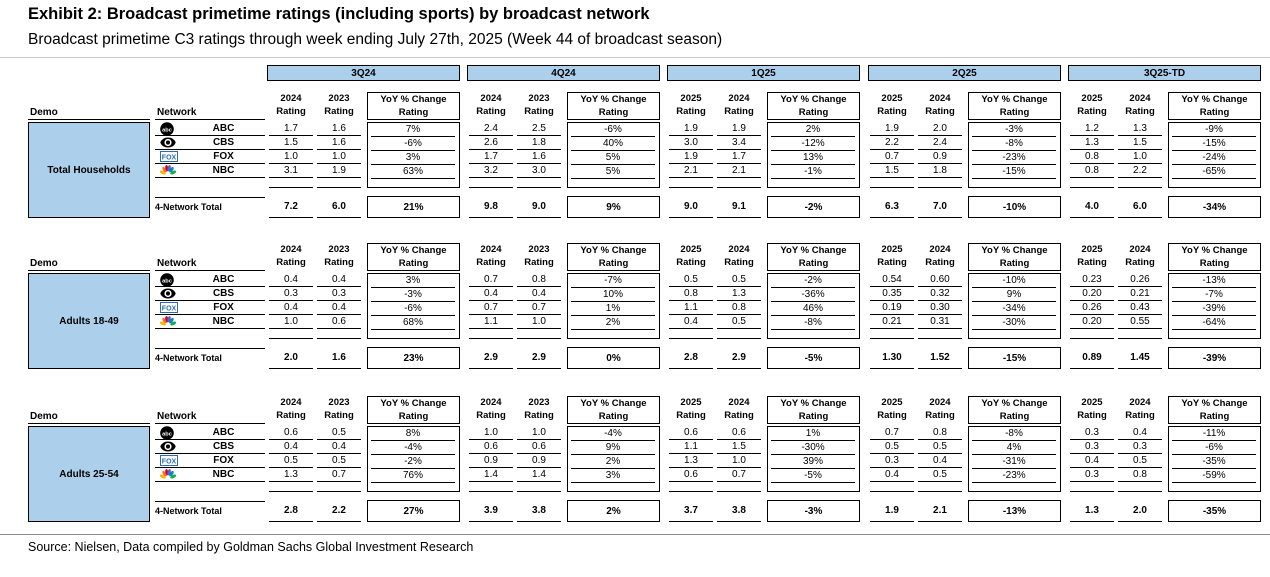 The image size is (1270, 577). What do you see at coordinates (1140, 143) in the screenshot?
I see `rating-cell: 1.5` at bounding box center [1140, 143].